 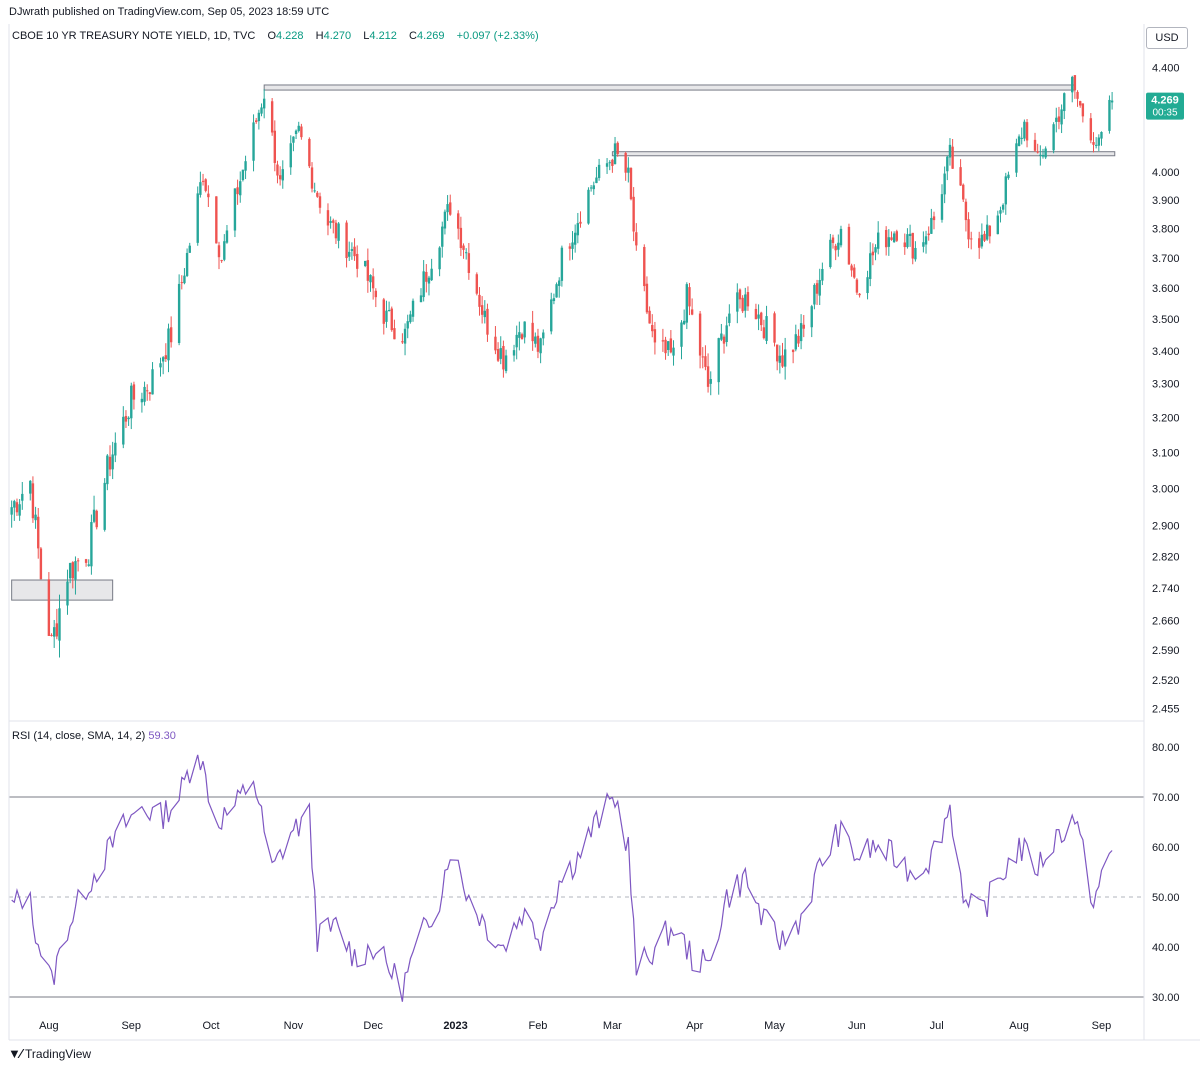 What do you see at coordinates (1166, 848) in the screenshot?
I see `rsi-tick-label: 60.00` at bounding box center [1166, 848].